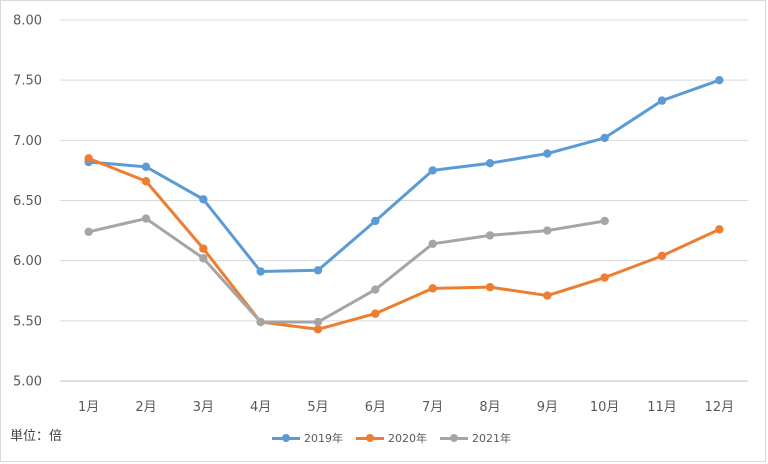 This screenshot has width=768, height=464. What do you see at coordinates (406, 407) in the screenshot?
I see `x-axis-ticks: 1月 2月 3月 4月 5月 6月 7月 8月 9月 10月 11月 12月` at bounding box center [406, 407].